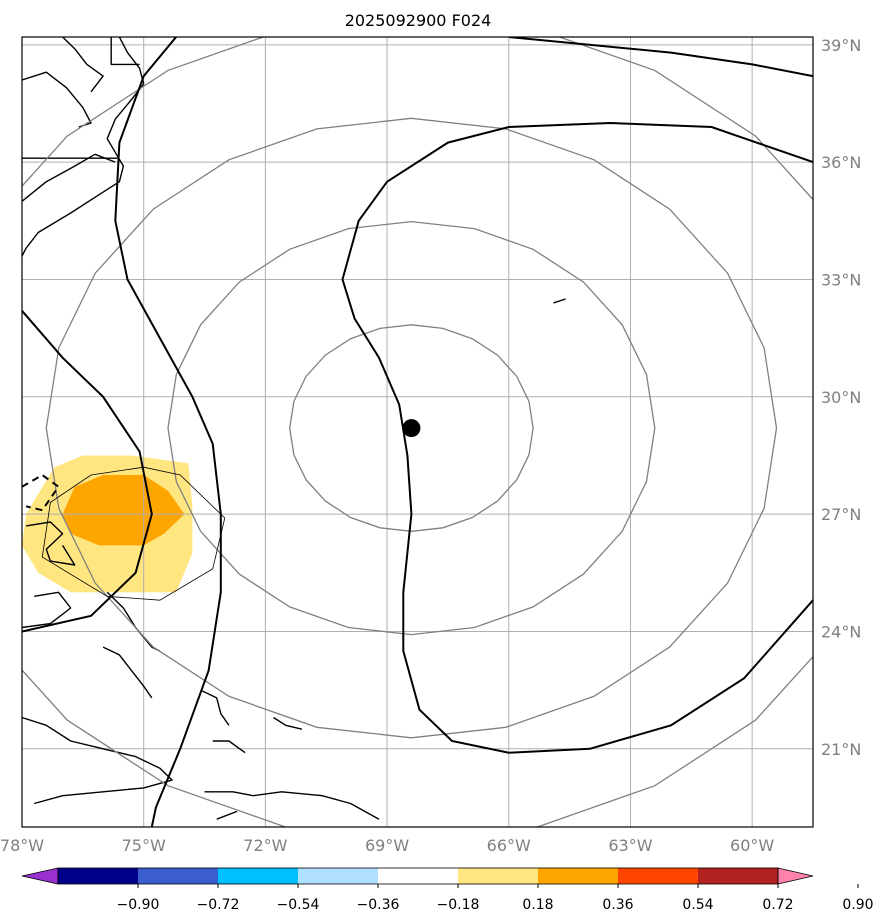  What do you see at coordinates (841, 279) in the screenshot?
I see `lat-tick-label: 33°N` at bounding box center [841, 279].